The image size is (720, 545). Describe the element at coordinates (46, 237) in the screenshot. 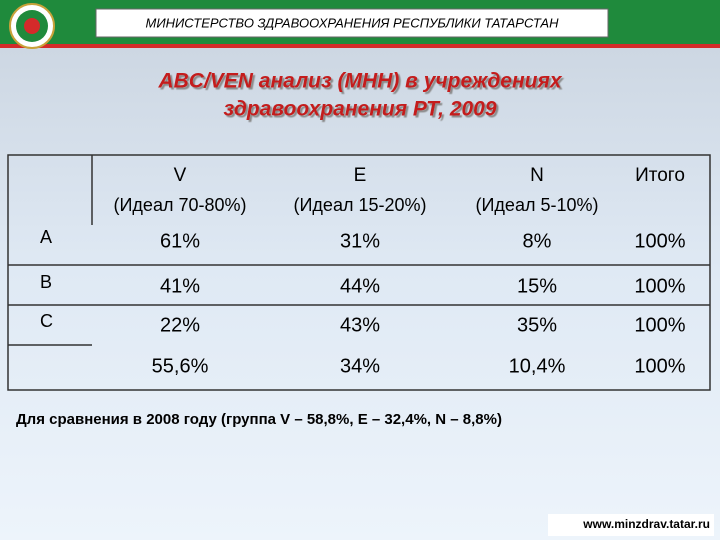

I see `row-label: A` at that location.